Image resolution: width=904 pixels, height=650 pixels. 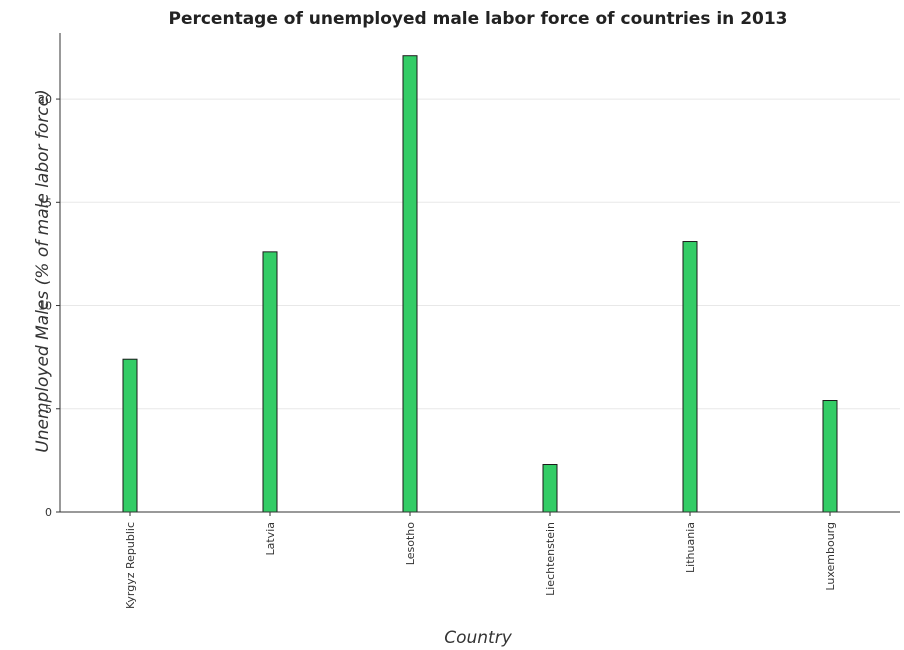 I want to click on y-axis-ticks: 0 5 10 15 20, so click(x=49, y=306).